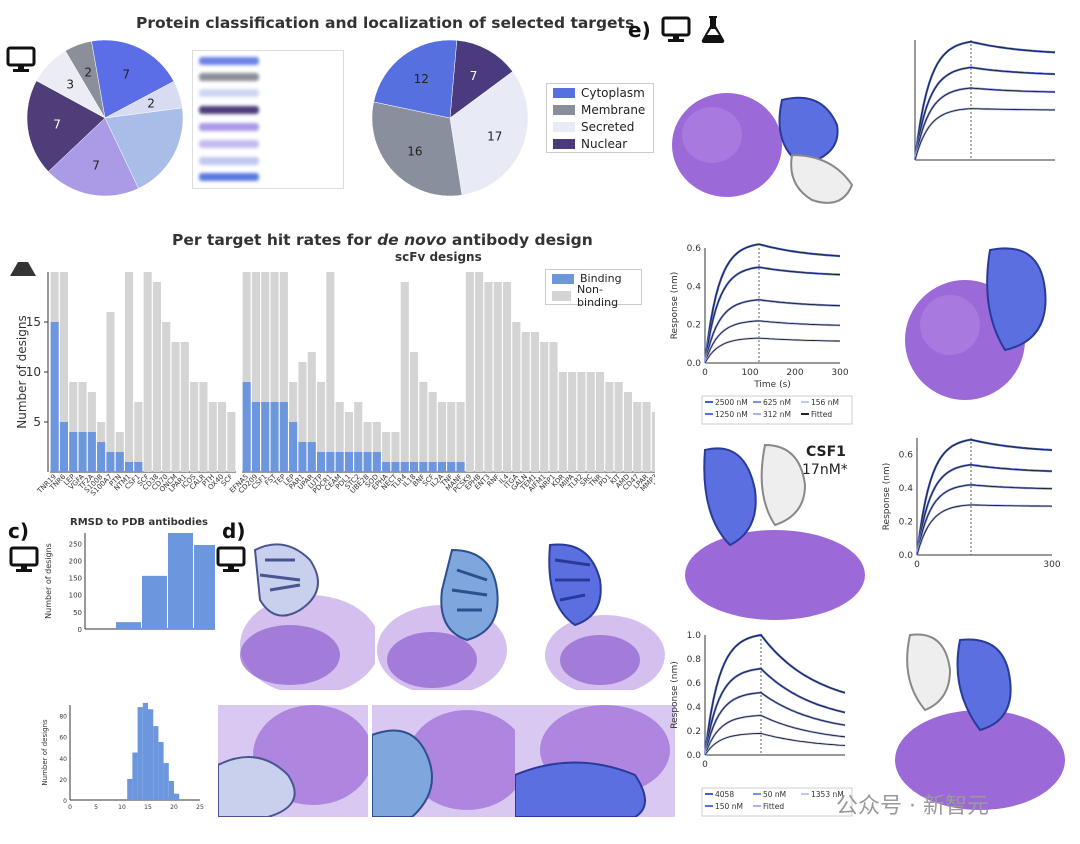 This screenshot has width=1080, height=844. I want to click on y-tick-label: 0.8, so click(694, 660).